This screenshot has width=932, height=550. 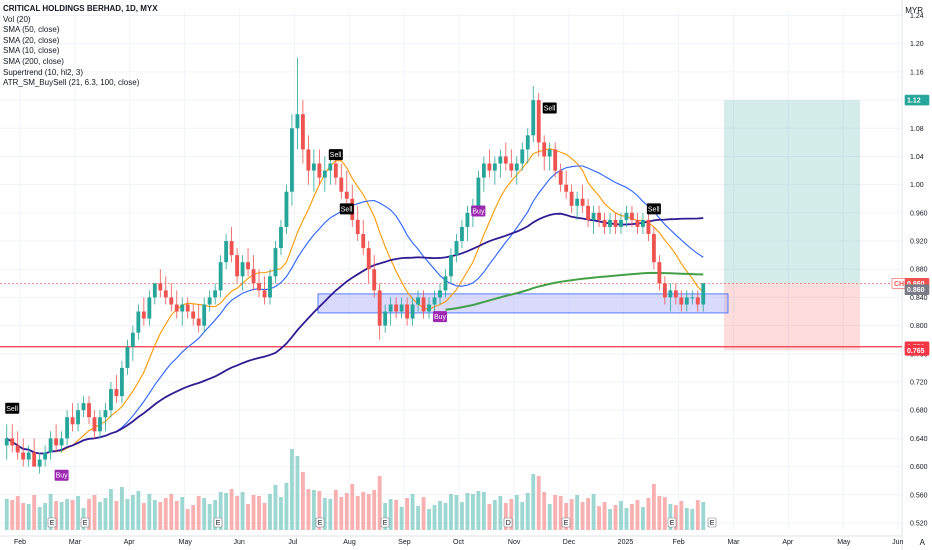 I want to click on legend-supertrend: Supertrend (10, hl2, 3), so click(x=43, y=72).